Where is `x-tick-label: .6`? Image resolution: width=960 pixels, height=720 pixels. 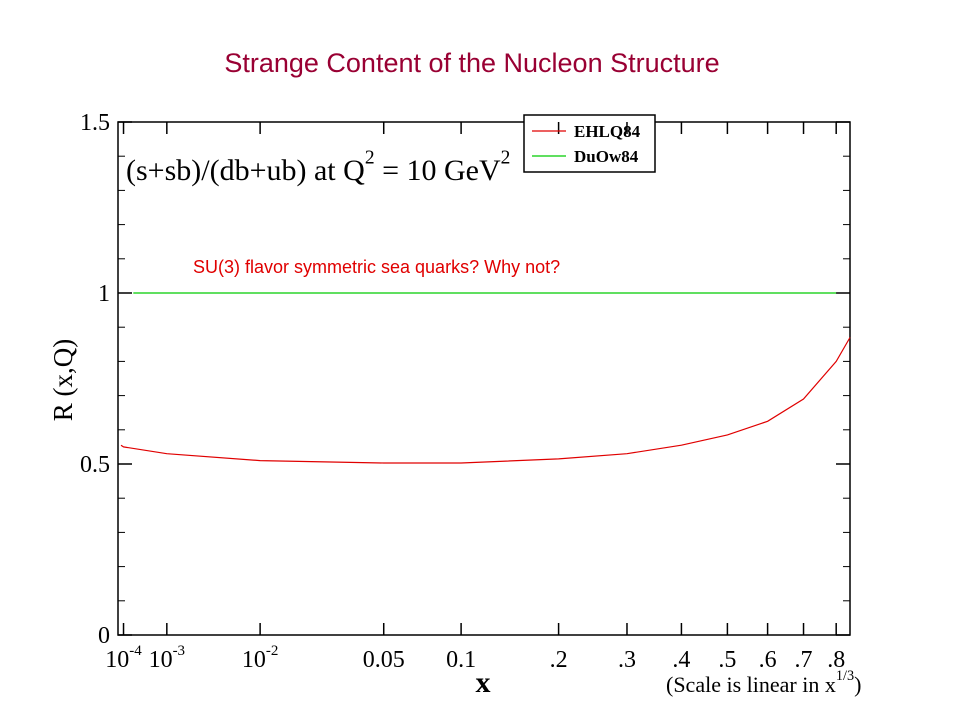
x-tick-label: .6 is located at coordinates (768, 660).